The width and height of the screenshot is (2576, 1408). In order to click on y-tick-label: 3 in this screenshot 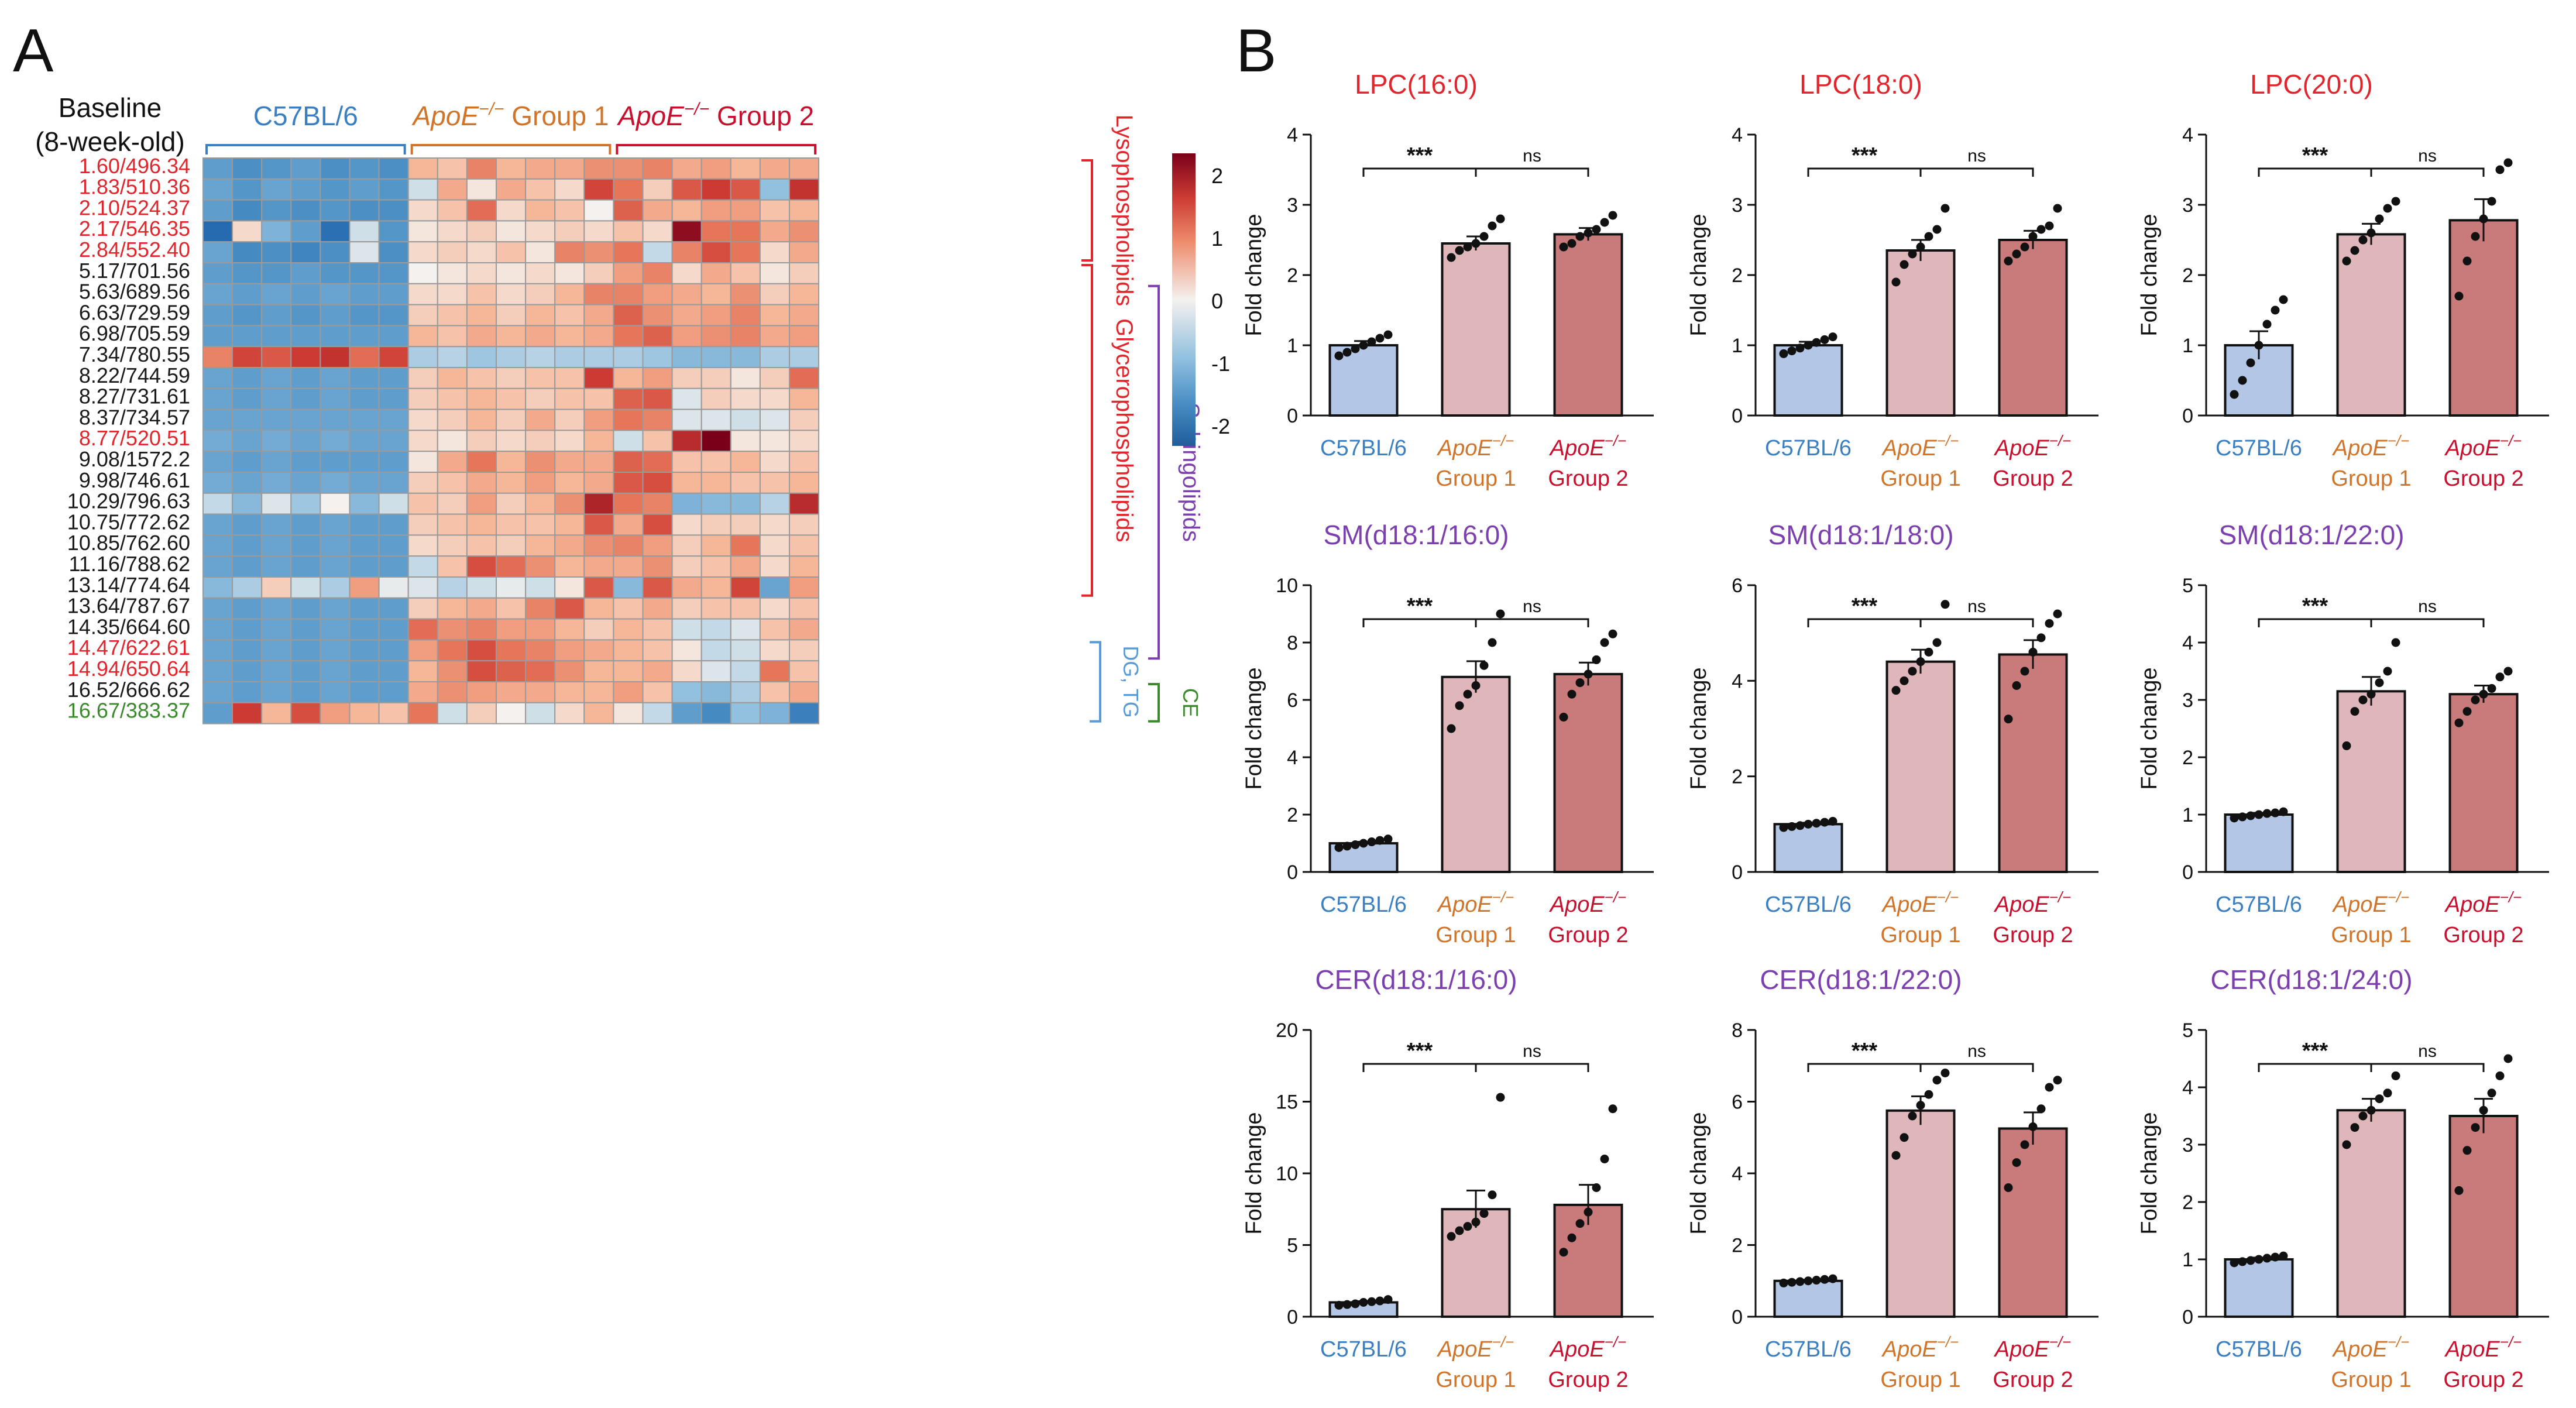, I will do `click(1293, 205)`.